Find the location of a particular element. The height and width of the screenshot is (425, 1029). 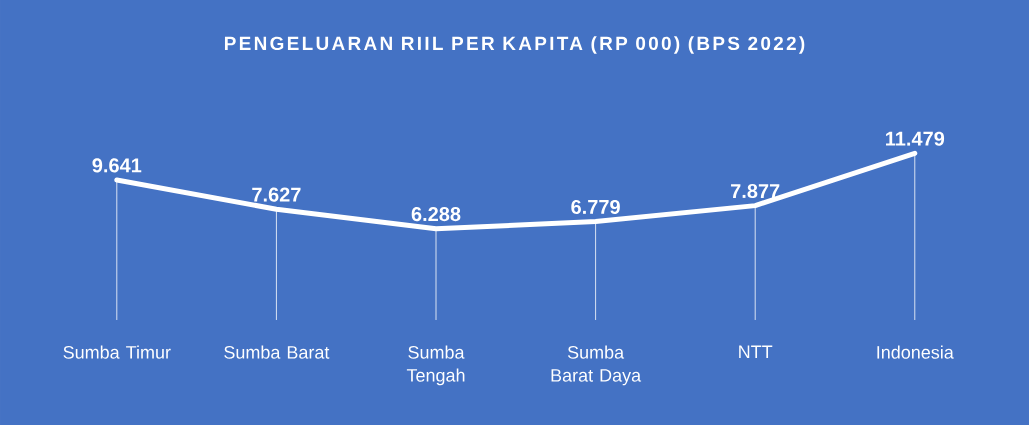

x-tick-label: NTT is located at coordinates (756, 351).